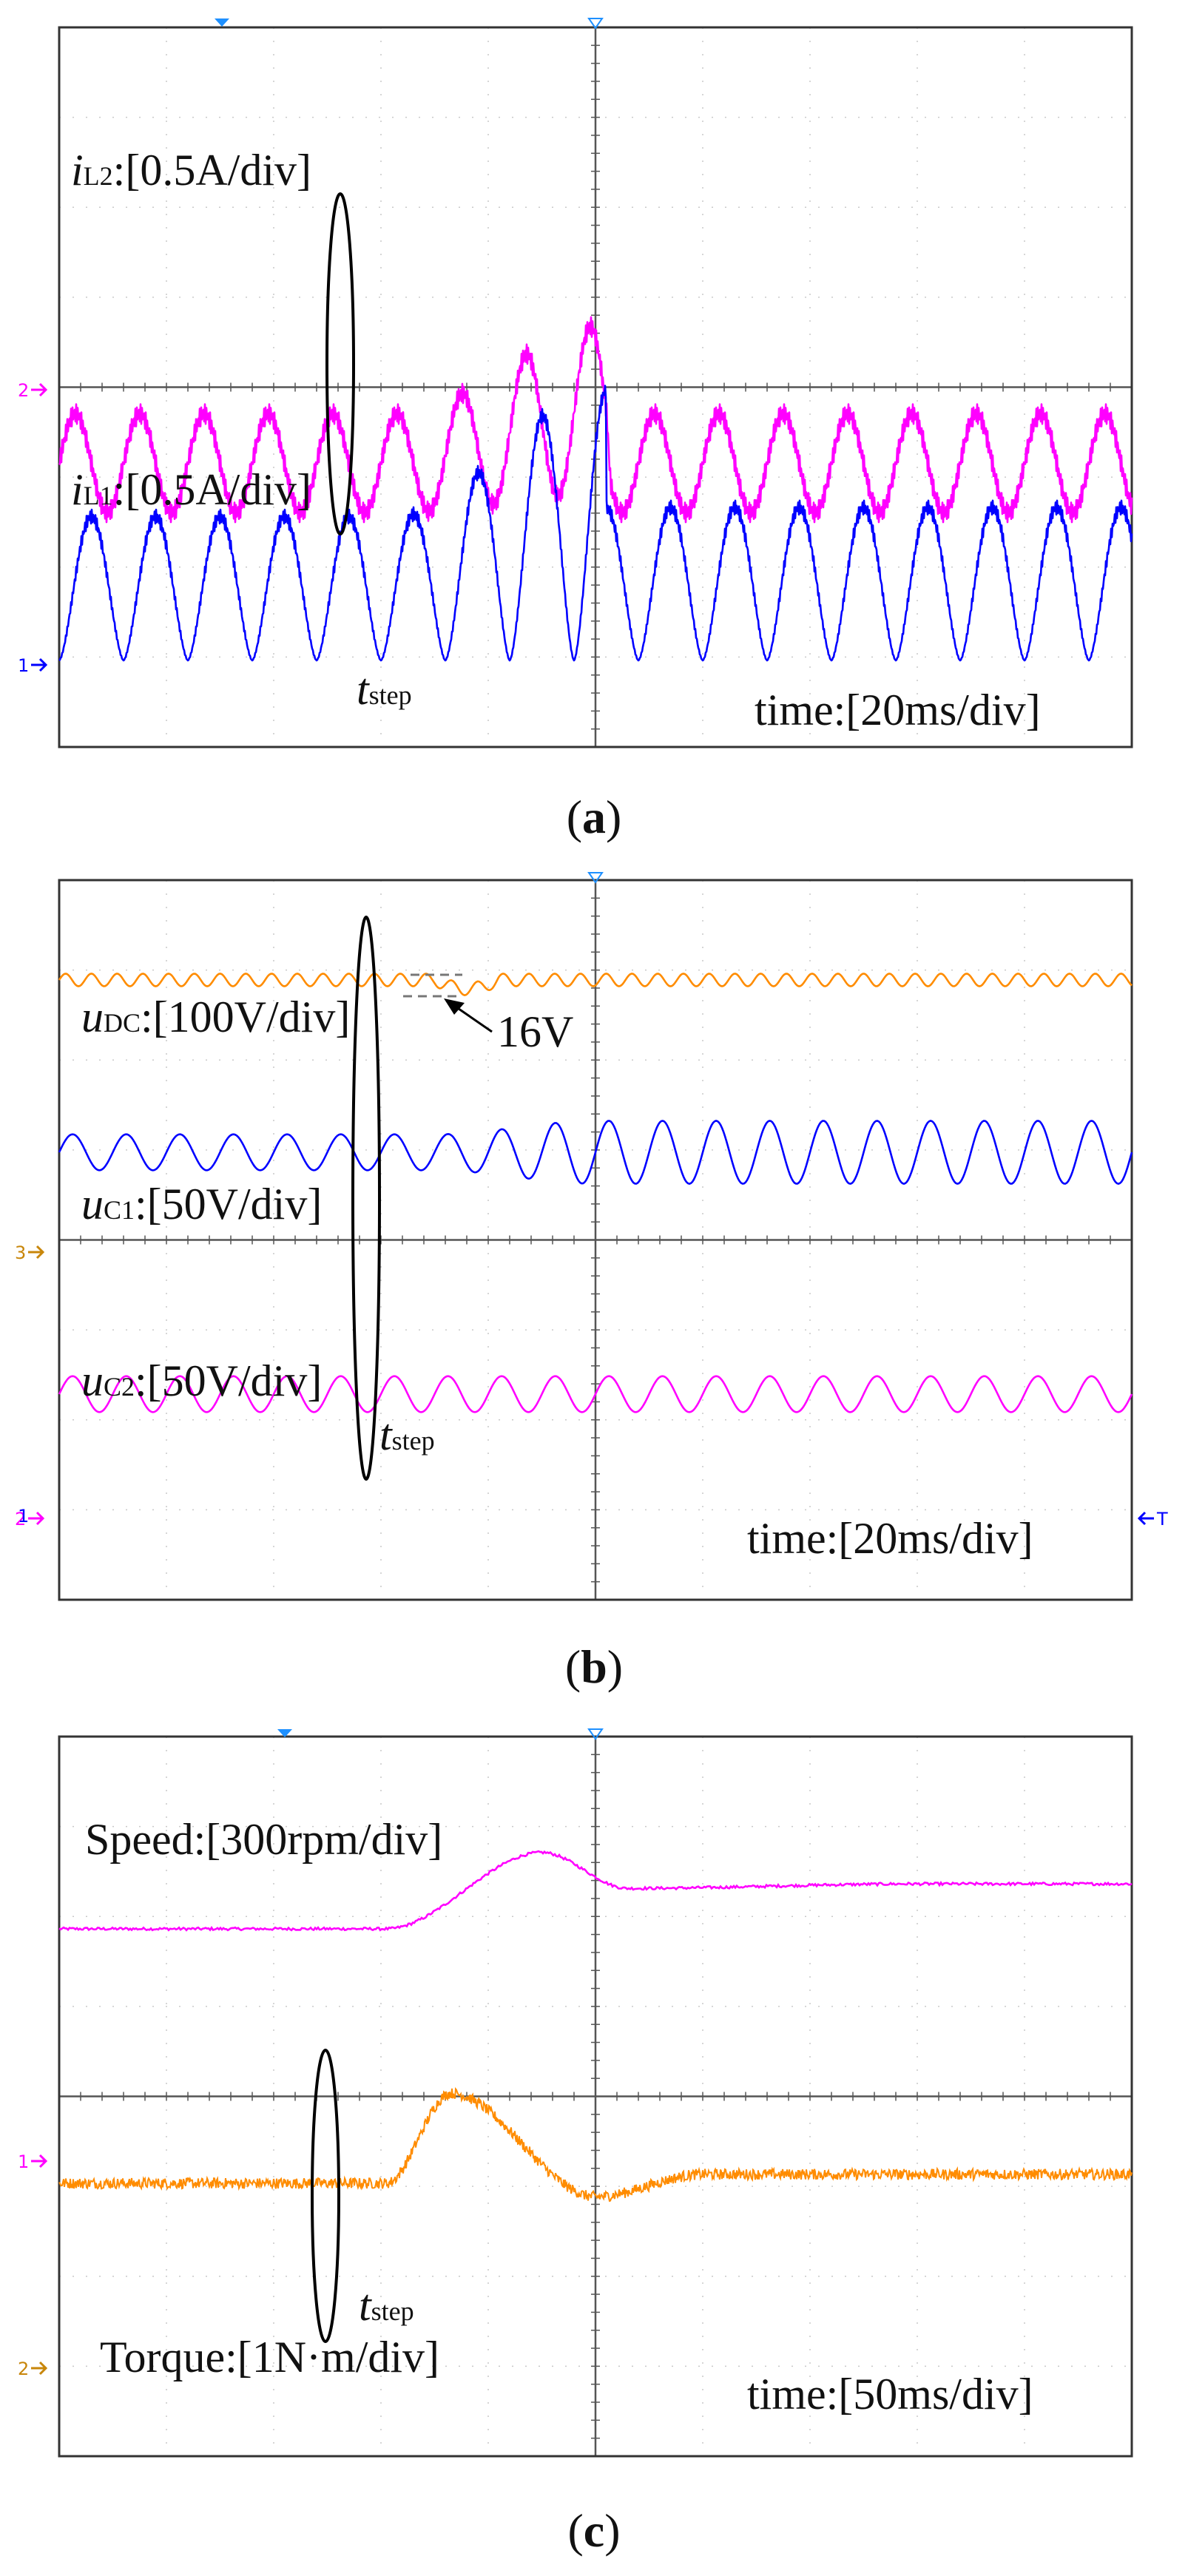 The height and width of the screenshot is (2576, 1188). What do you see at coordinates (340, 363) in the screenshot?
I see `step-ellipse-a` at bounding box center [340, 363].